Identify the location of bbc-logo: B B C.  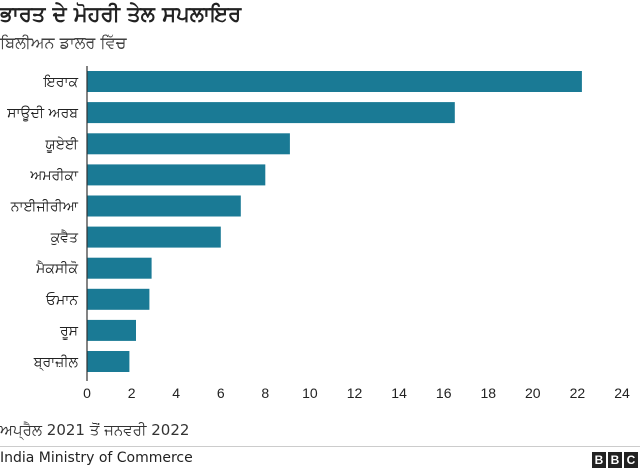
(615, 460).